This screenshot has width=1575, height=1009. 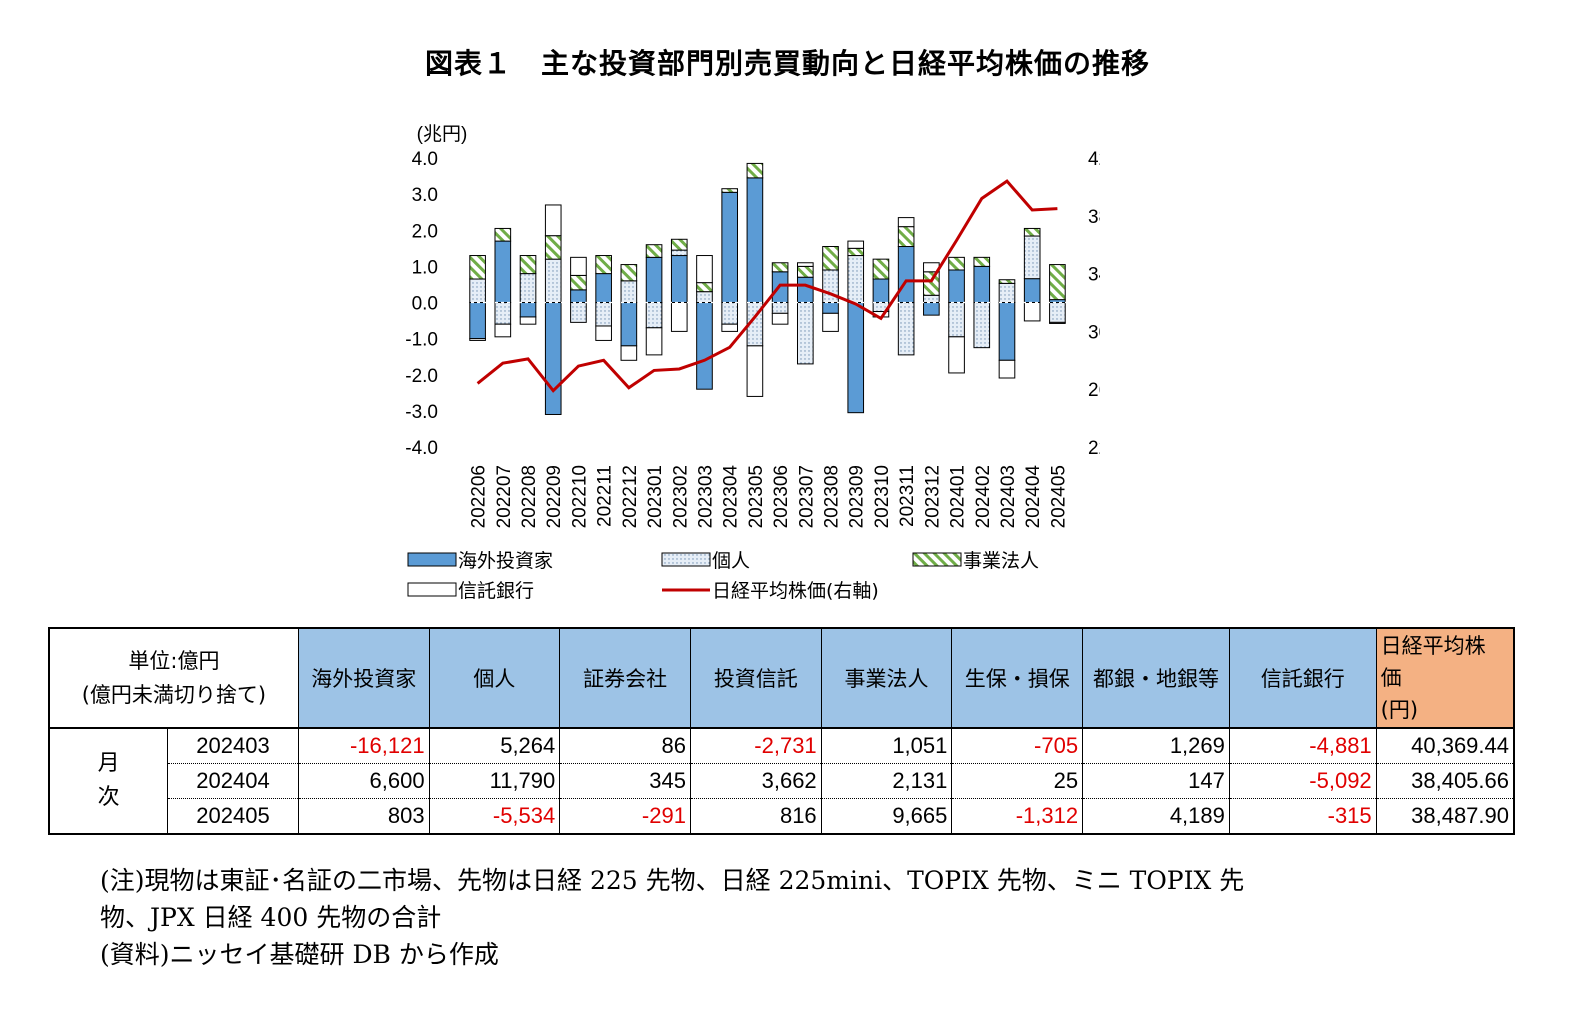 I want to click on col-header: 海外投資家, so click(x=363, y=678).